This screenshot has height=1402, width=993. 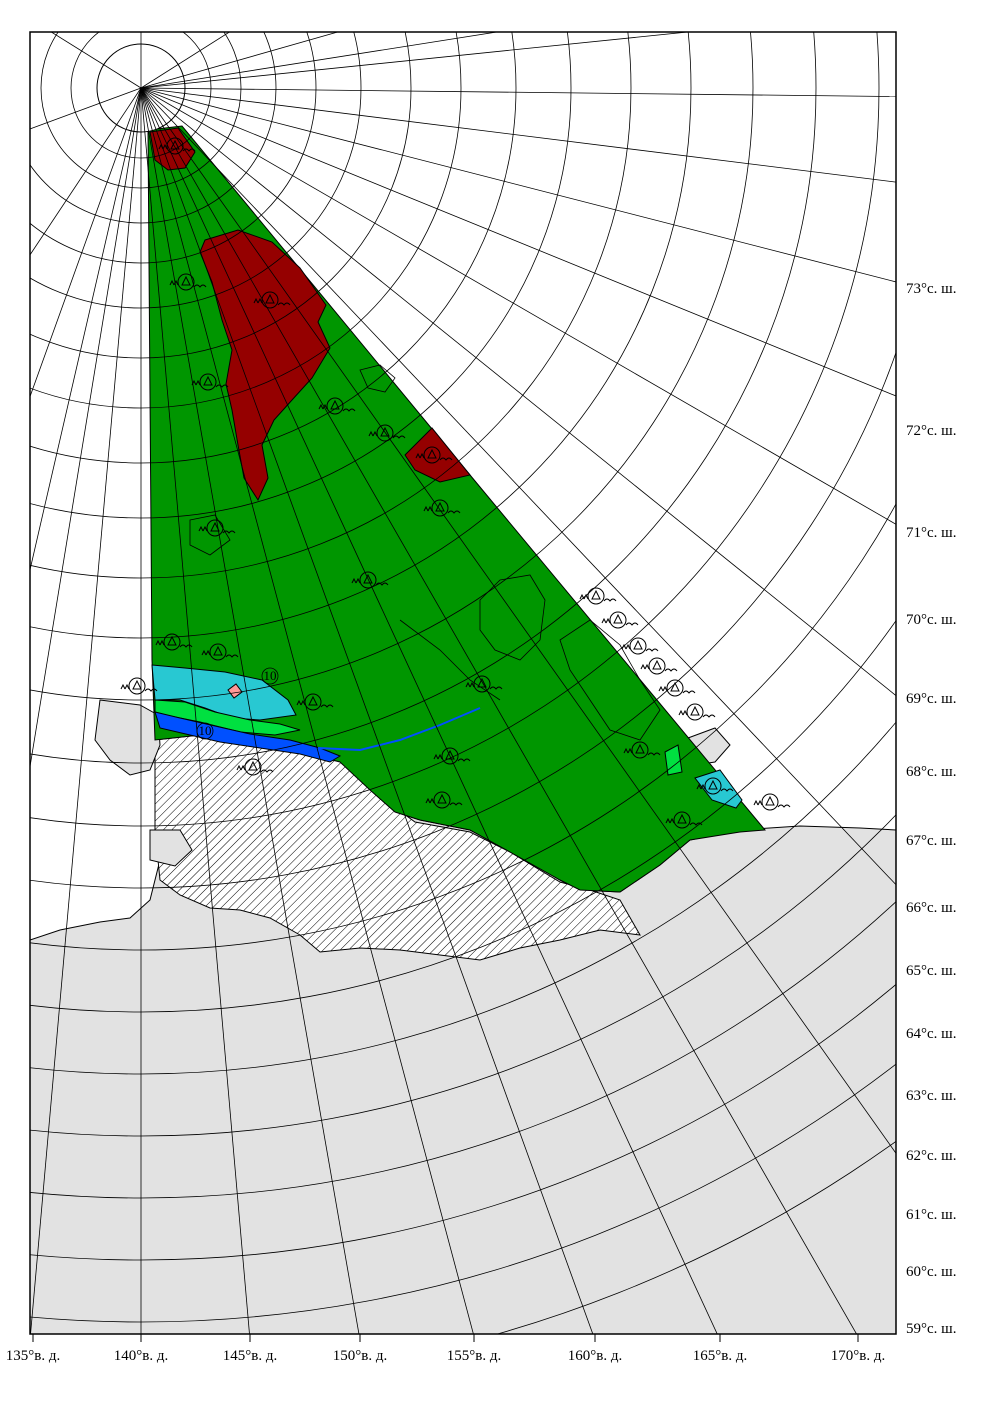 What do you see at coordinates (720, 1356) in the screenshot?
I see `lon-label-165: 165°в. д.` at bounding box center [720, 1356].